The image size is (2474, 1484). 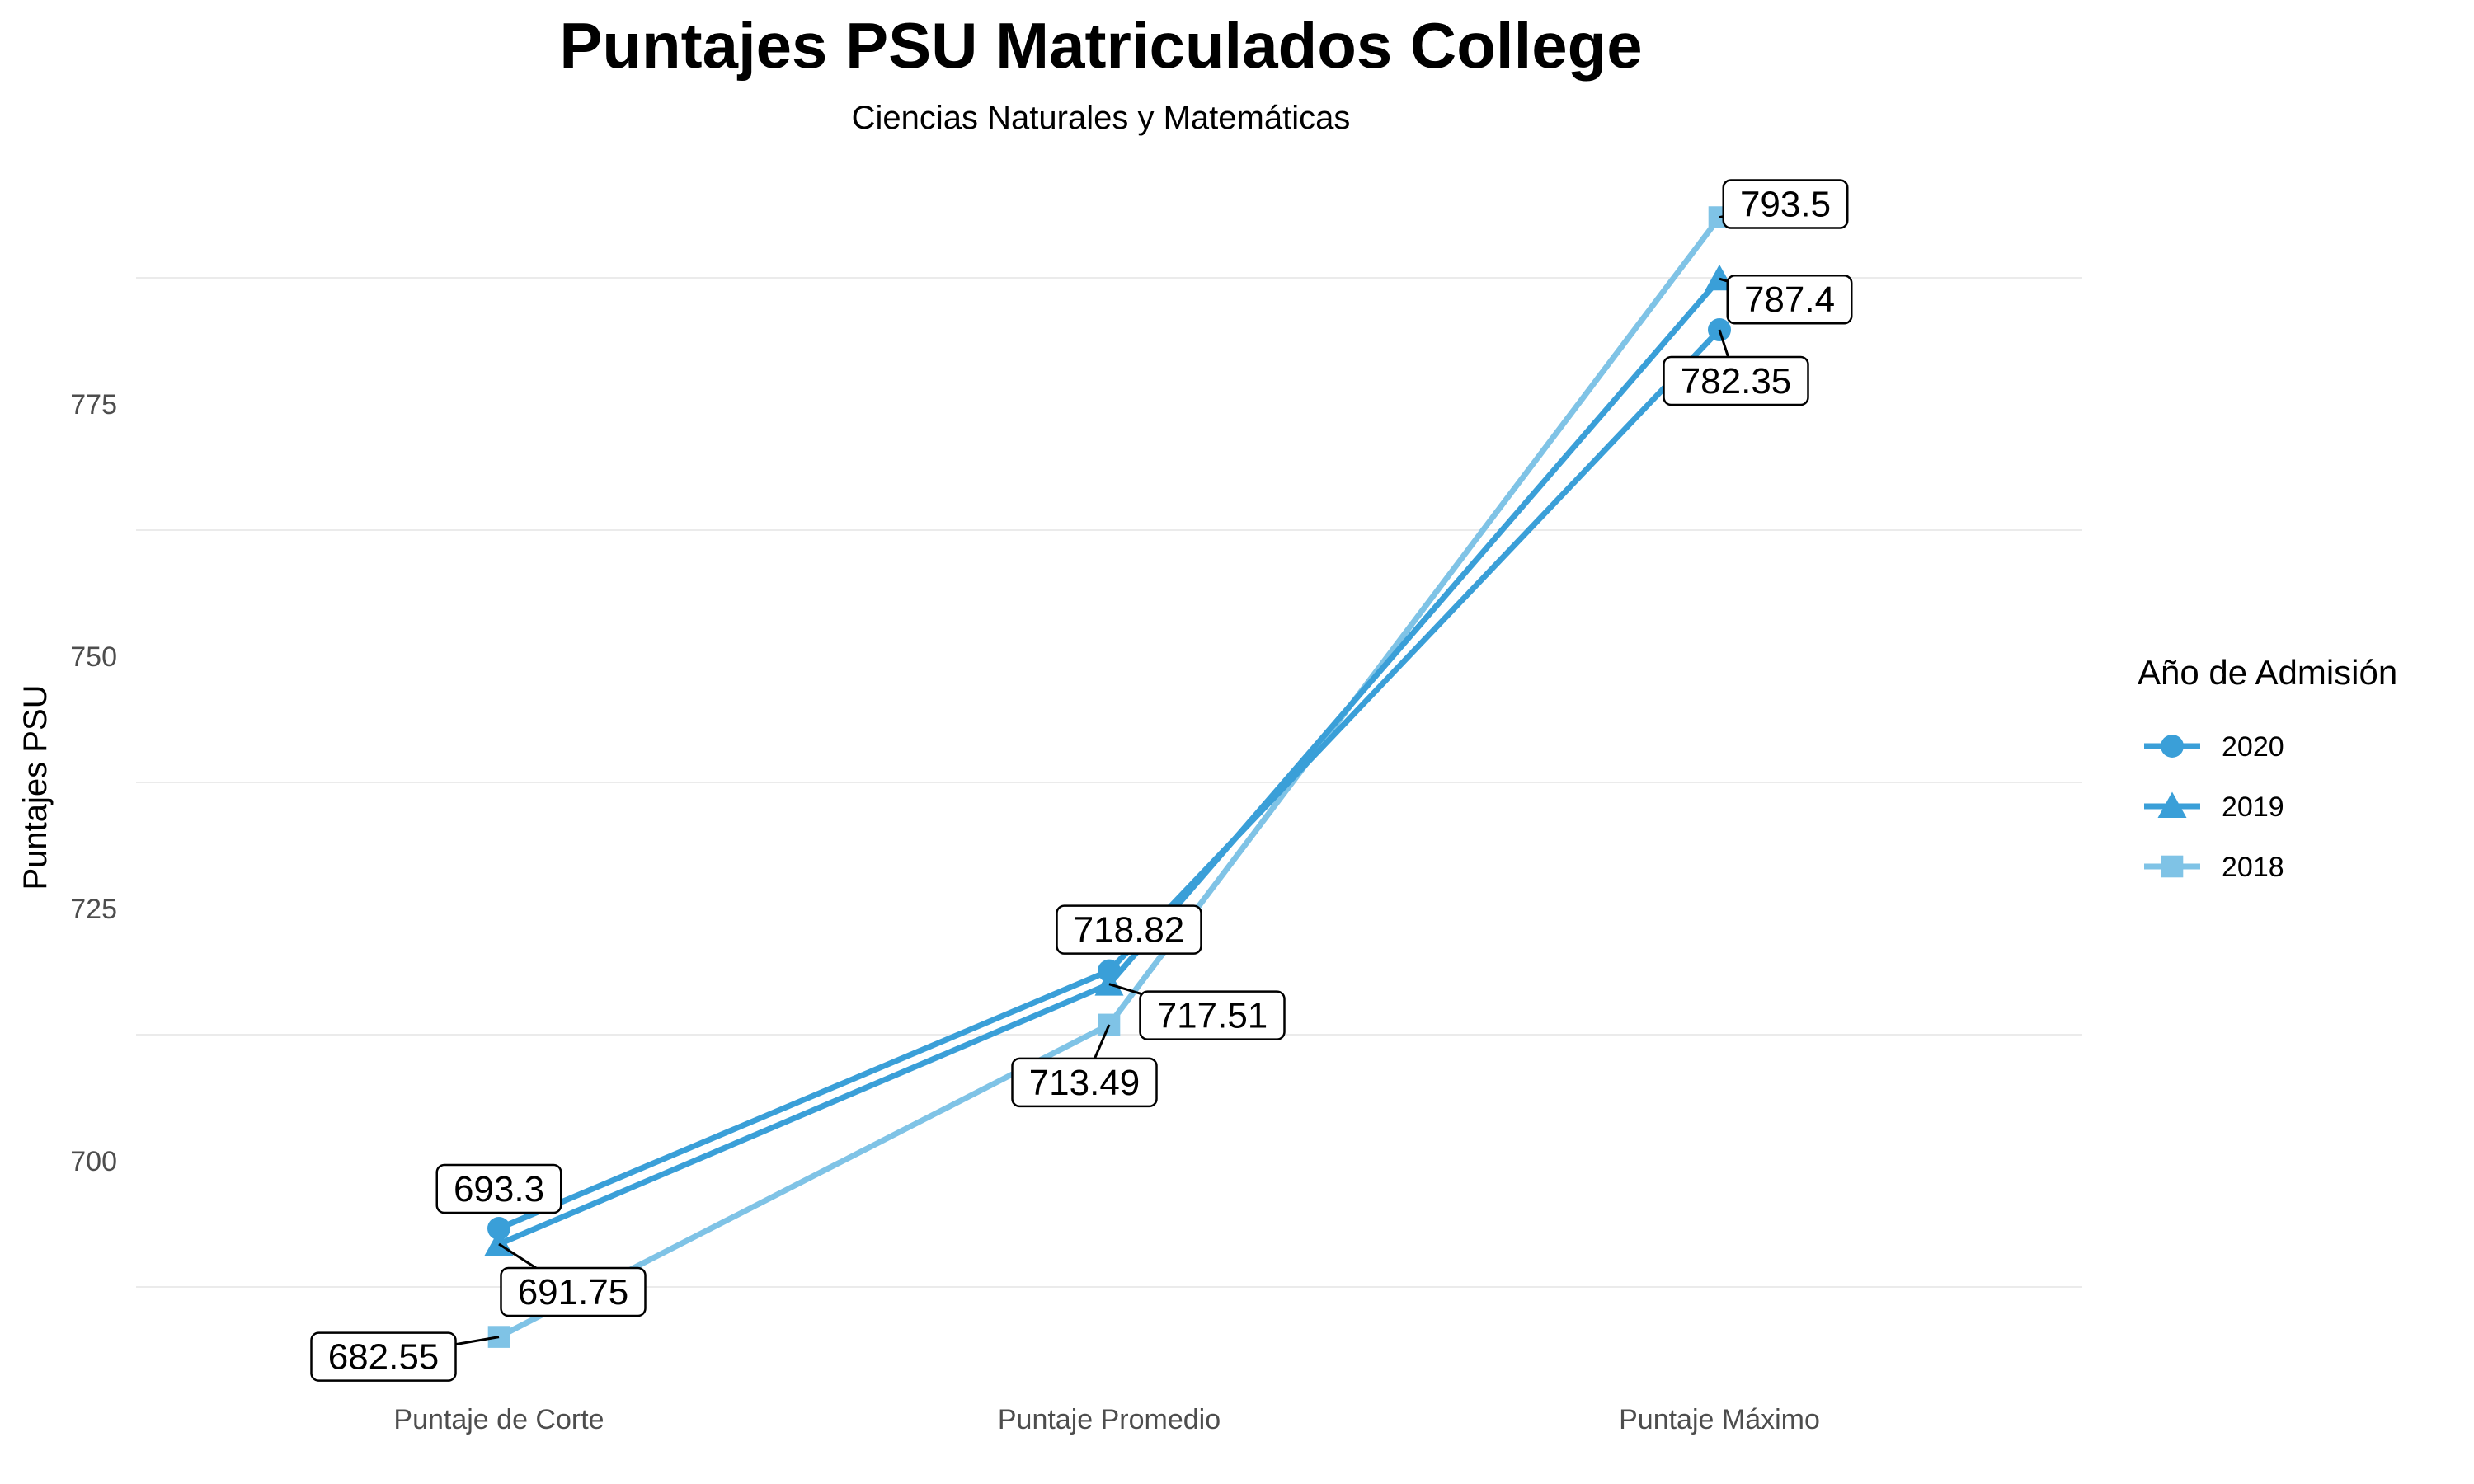 I want to click on data-label: 793.5, so click(x=1784, y=204).